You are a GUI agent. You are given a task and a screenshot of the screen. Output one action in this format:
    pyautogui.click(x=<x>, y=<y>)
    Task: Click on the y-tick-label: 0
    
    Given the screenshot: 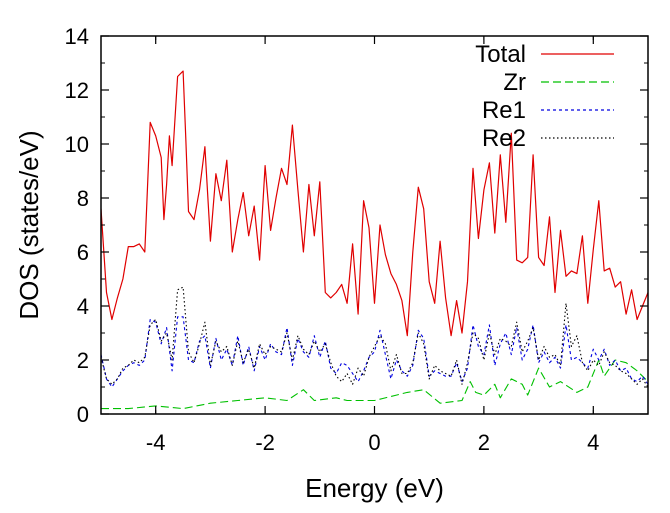 What is the action you would take?
    pyautogui.click(x=83, y=414)
    